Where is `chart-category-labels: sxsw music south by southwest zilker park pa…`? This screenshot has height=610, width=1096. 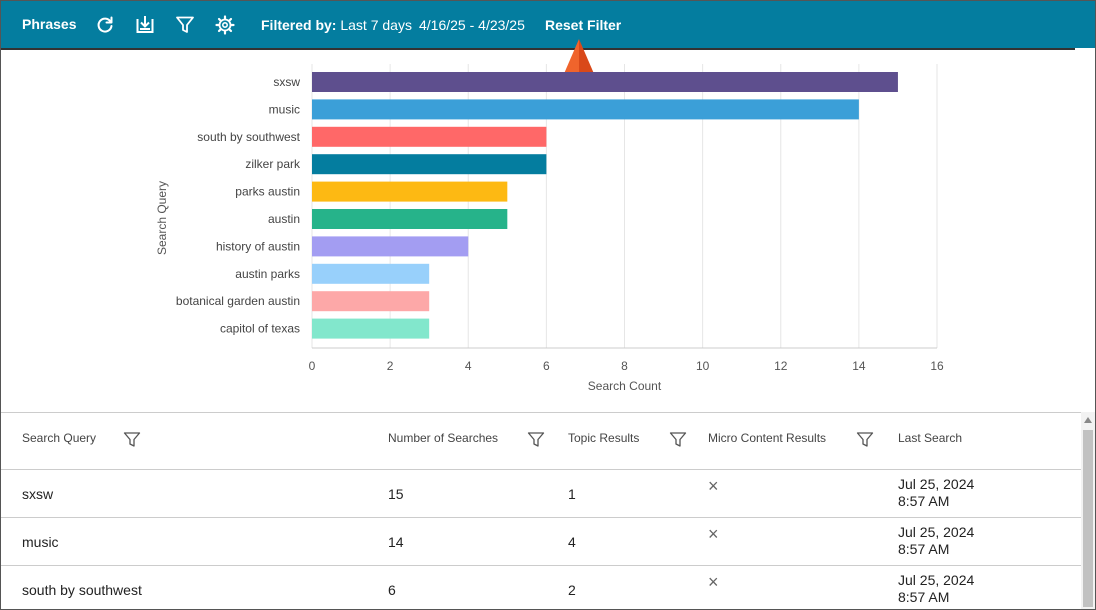
chart-category-labels: sxsw music south by southwest zilker park pa… is located at coordinates (238, 205).